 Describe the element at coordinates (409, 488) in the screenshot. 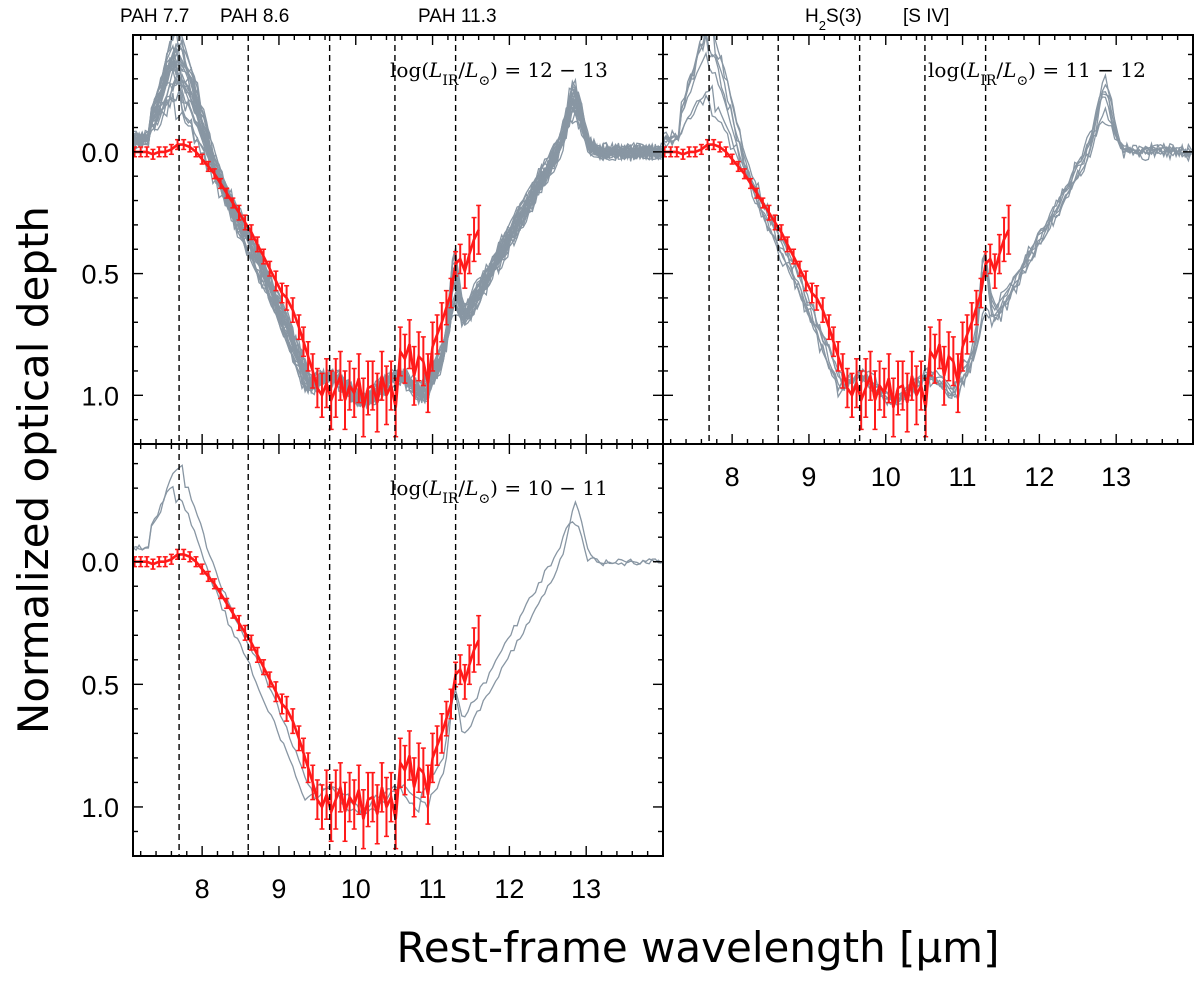

I see `panel-label-10-11-pre: log(` at that location.